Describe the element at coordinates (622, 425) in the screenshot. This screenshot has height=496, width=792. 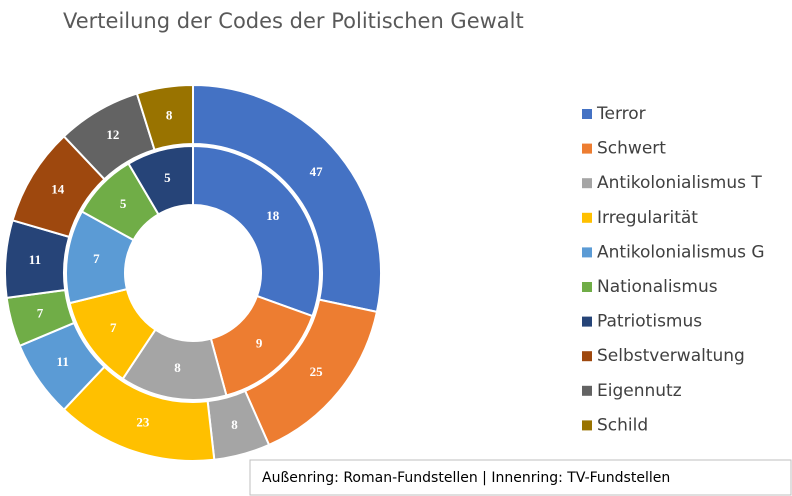
I see `legend-label: Schild` at that location.